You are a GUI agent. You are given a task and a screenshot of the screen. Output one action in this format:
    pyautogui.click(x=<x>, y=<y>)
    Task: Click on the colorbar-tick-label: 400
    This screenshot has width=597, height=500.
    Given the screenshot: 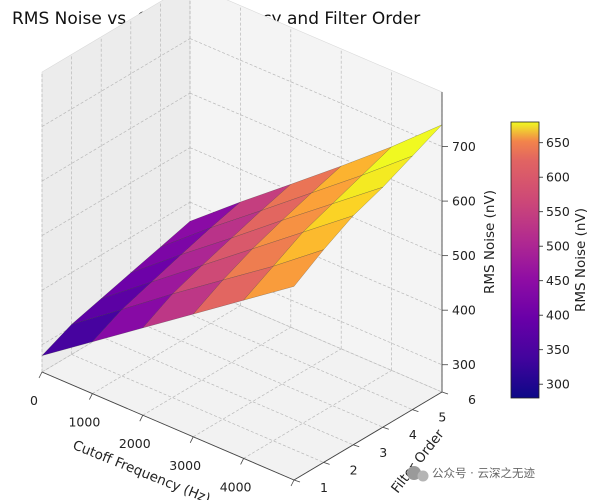 What is the action you would take?
    pyautogui.click(x=558, y=315)
    